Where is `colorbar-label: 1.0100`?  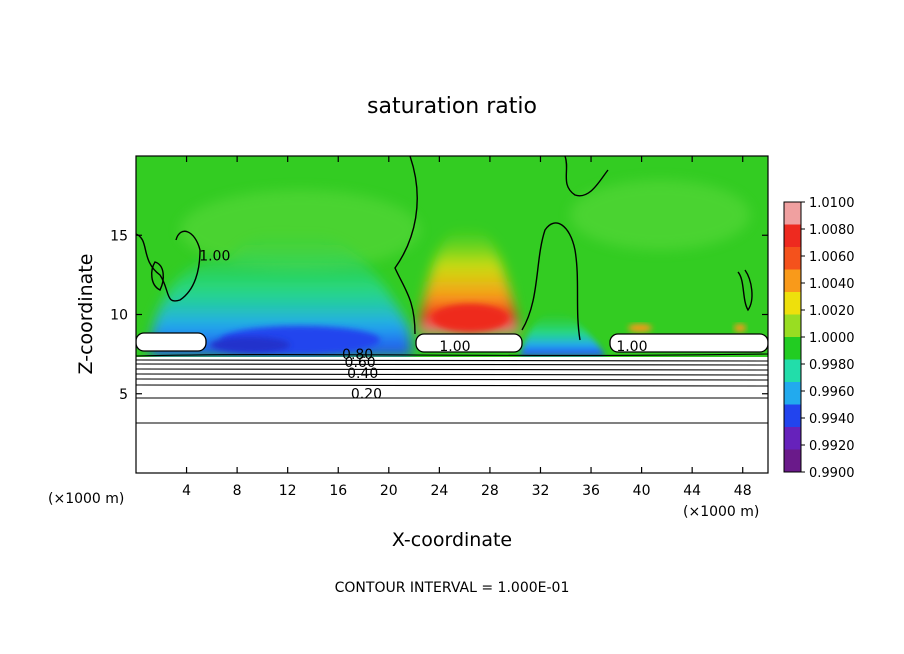 colorbar-label: 1.0100 is located at coordinates (832, 203).